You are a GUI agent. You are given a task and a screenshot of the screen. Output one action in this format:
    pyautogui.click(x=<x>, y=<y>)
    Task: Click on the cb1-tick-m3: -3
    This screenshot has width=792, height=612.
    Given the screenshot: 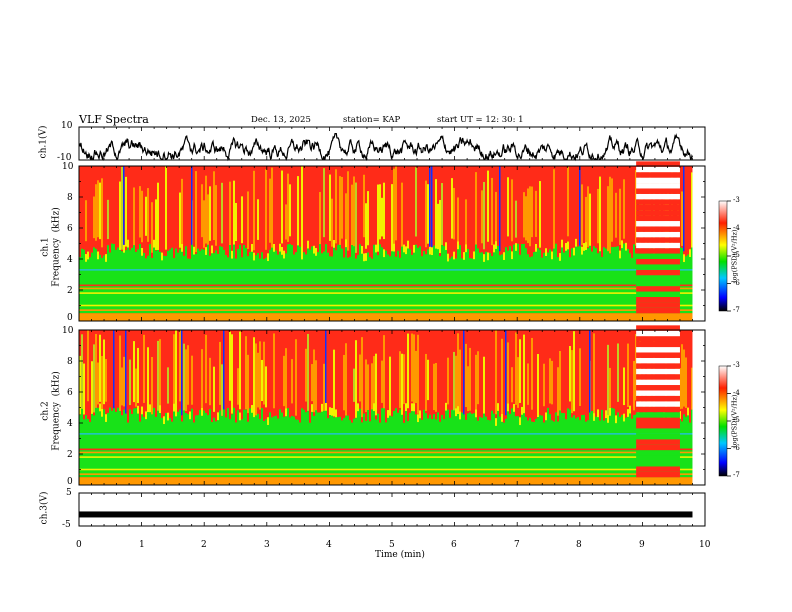 What is the action you would take?
    pyautogui.click(x=736, y=200)
    